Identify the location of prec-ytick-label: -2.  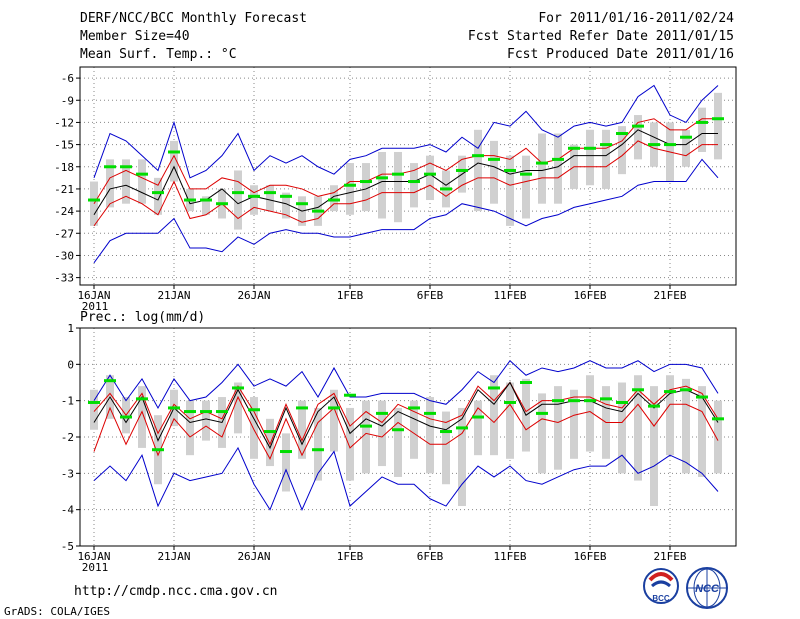
(67, 437).